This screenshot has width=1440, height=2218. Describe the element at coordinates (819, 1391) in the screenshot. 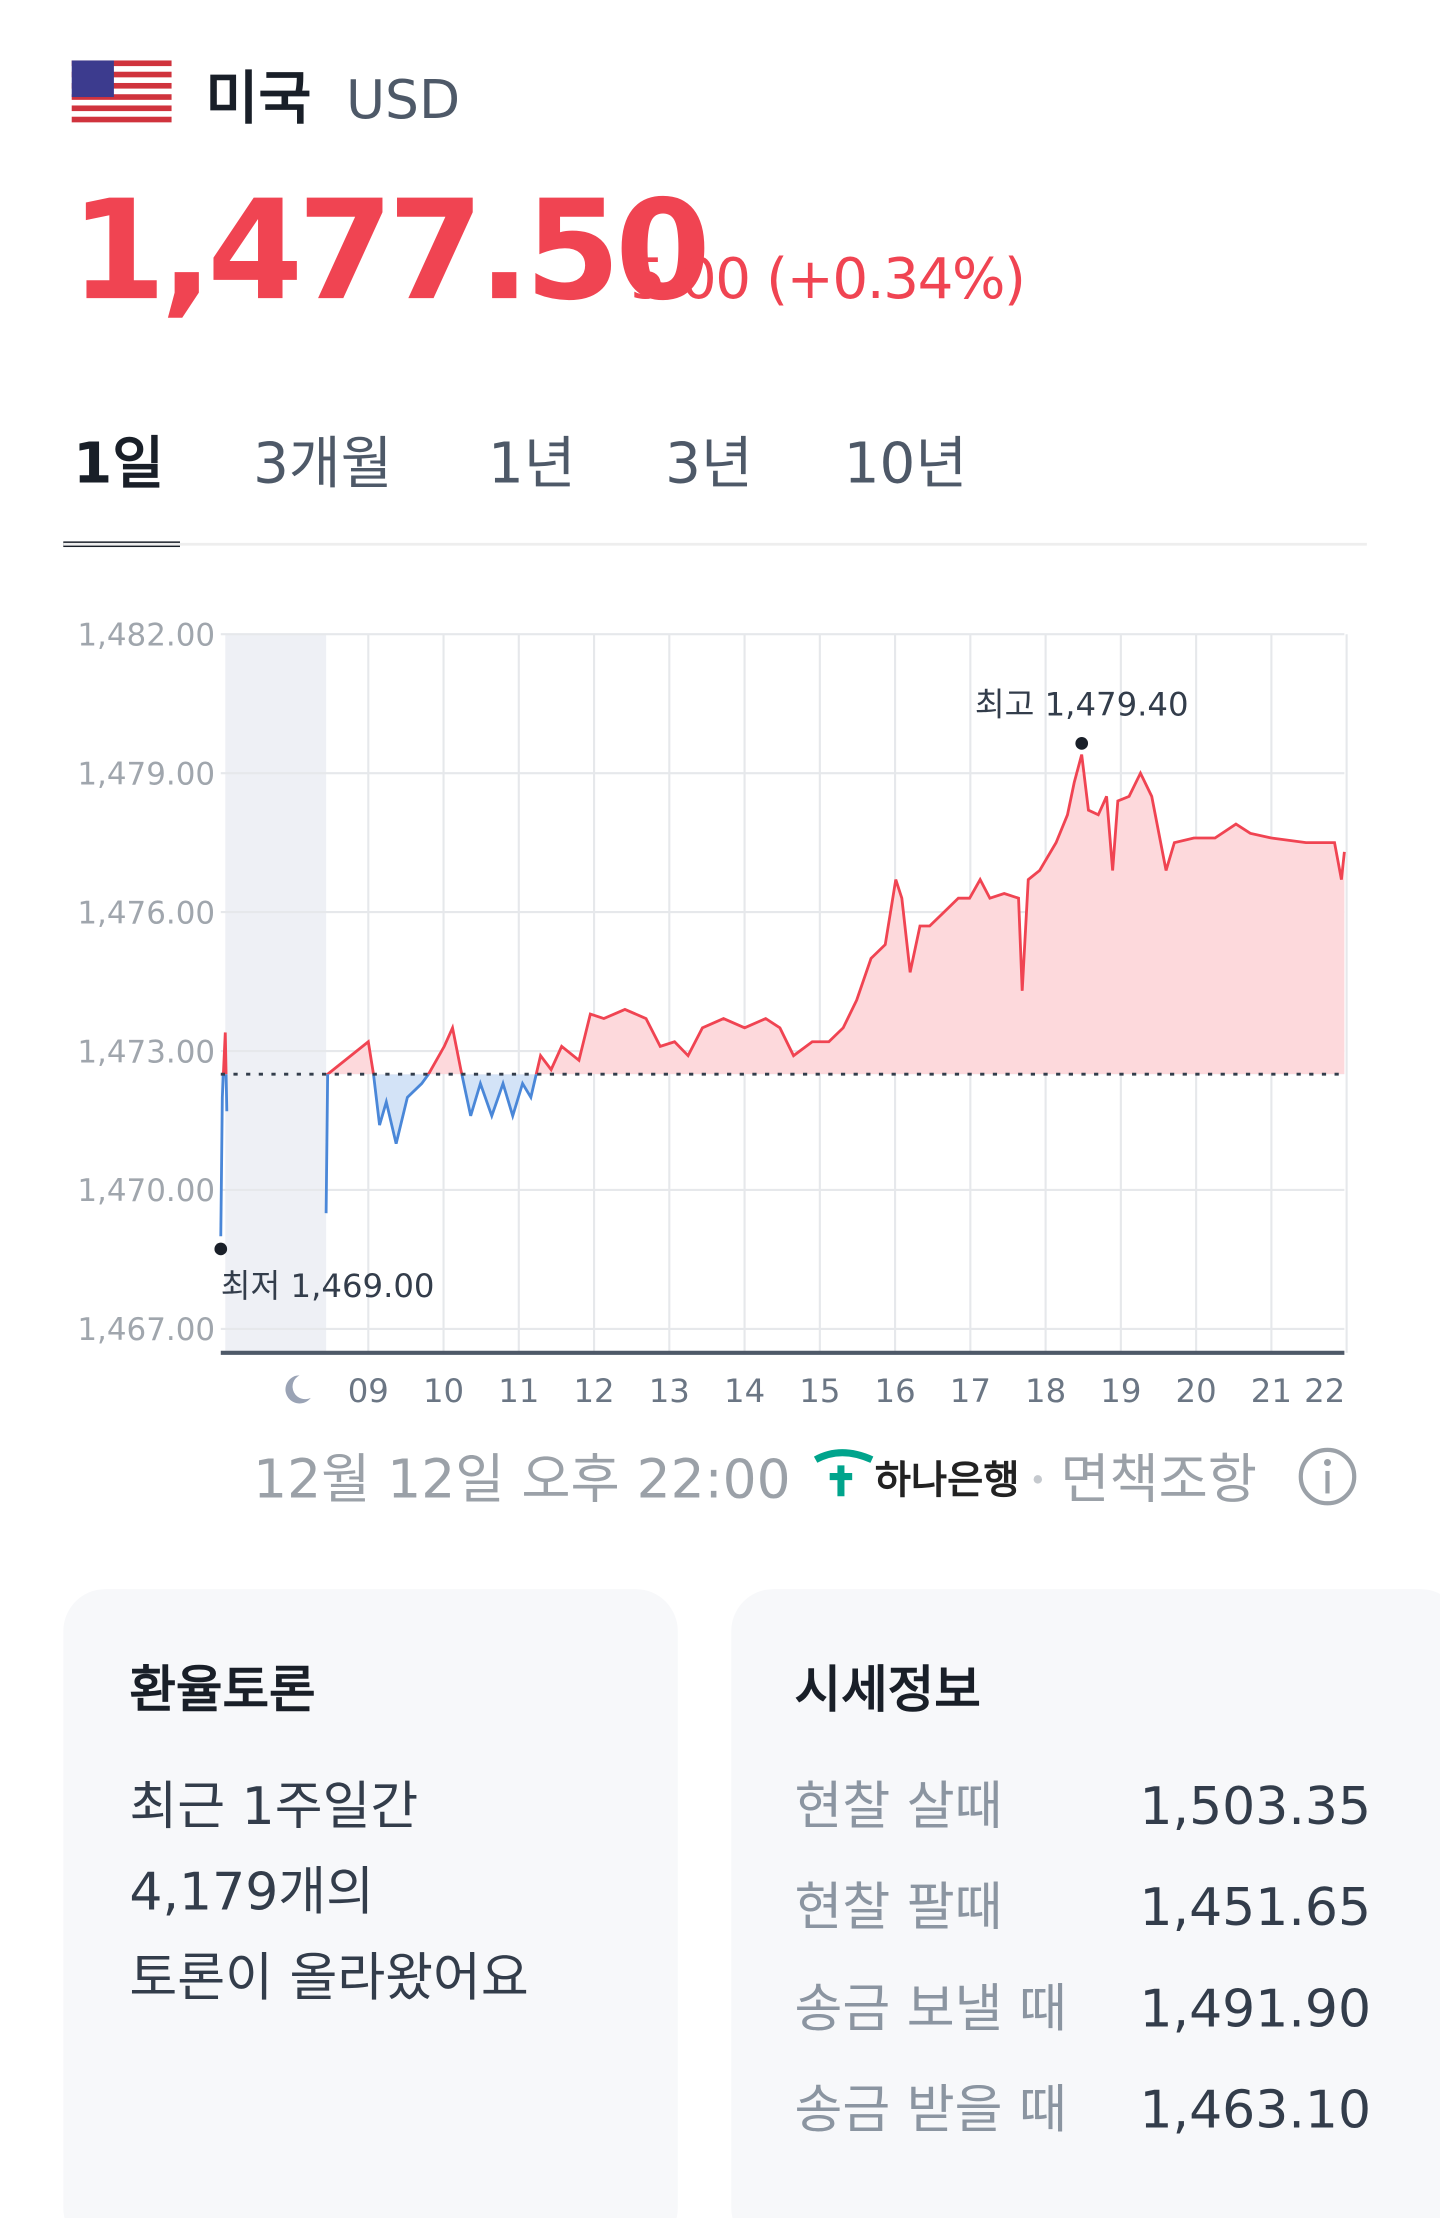

I see `x-tick-label: 15` at that location.